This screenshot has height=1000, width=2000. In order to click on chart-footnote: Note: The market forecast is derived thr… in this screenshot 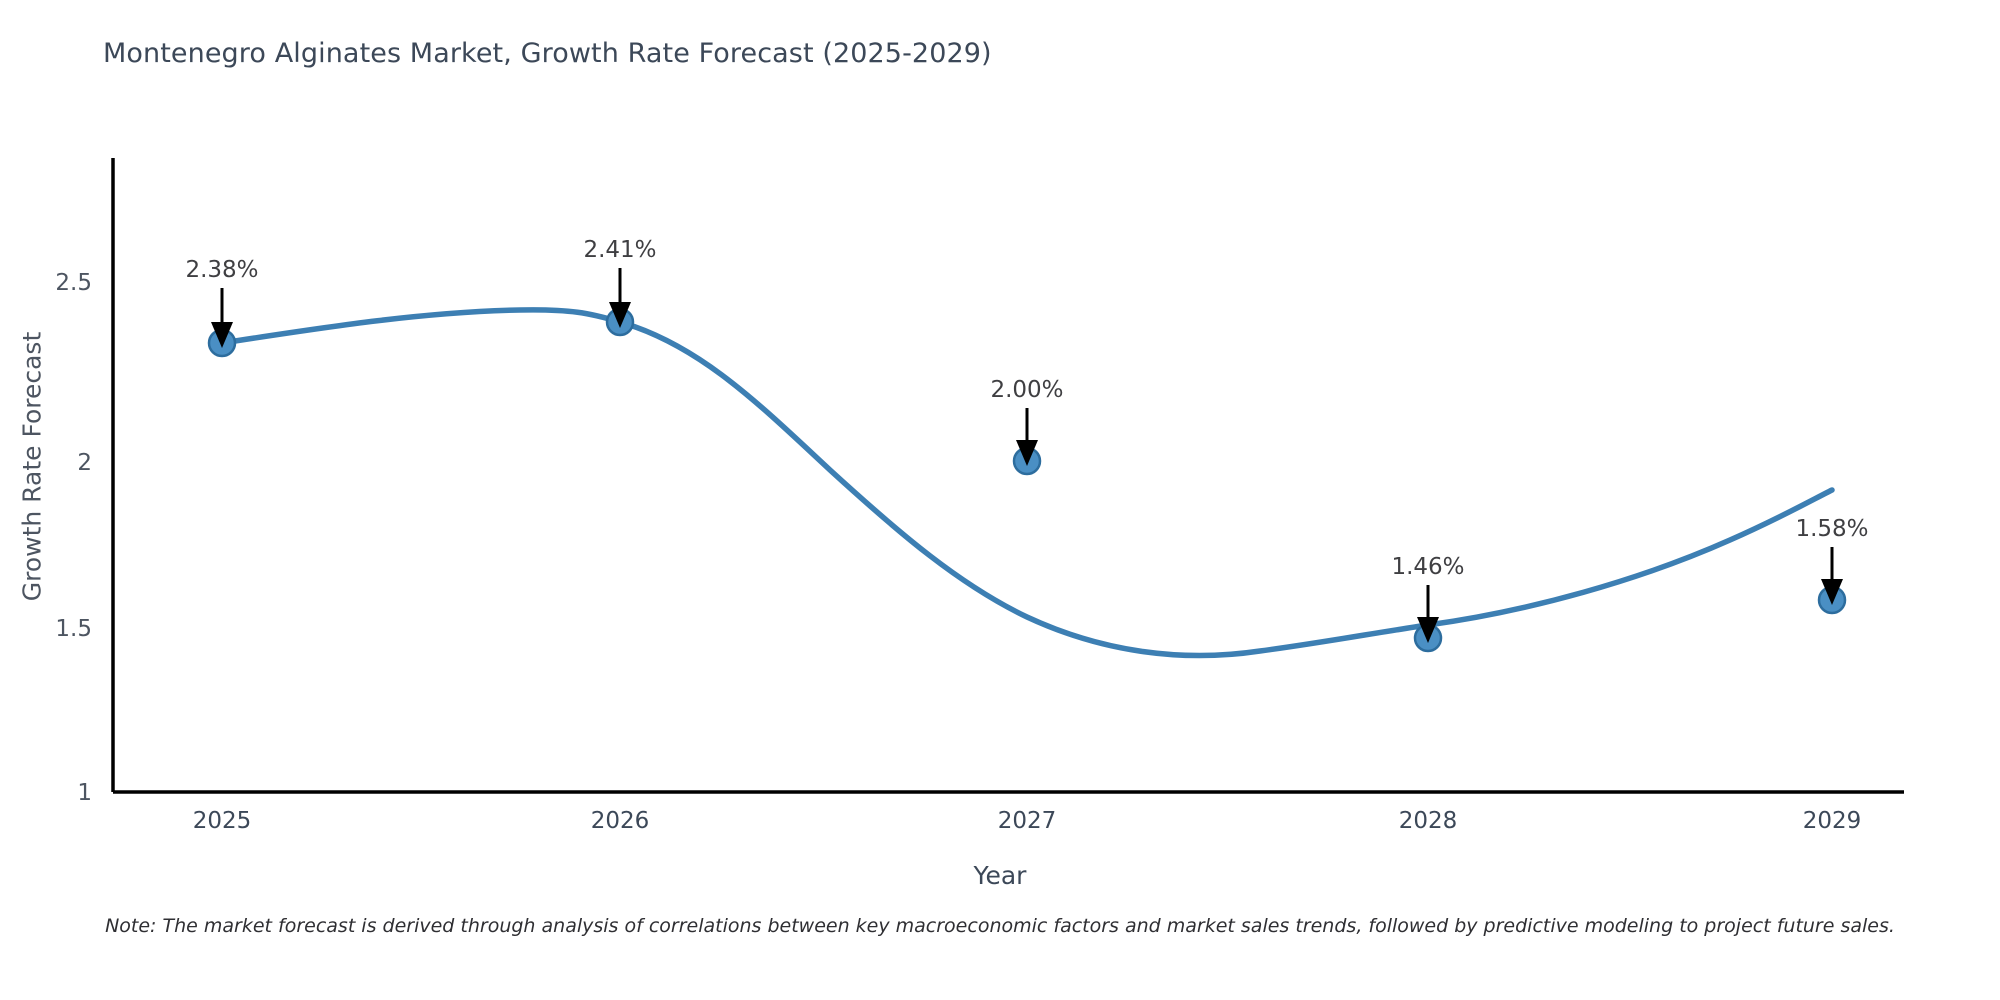, I will do `click(1000, 926)`.